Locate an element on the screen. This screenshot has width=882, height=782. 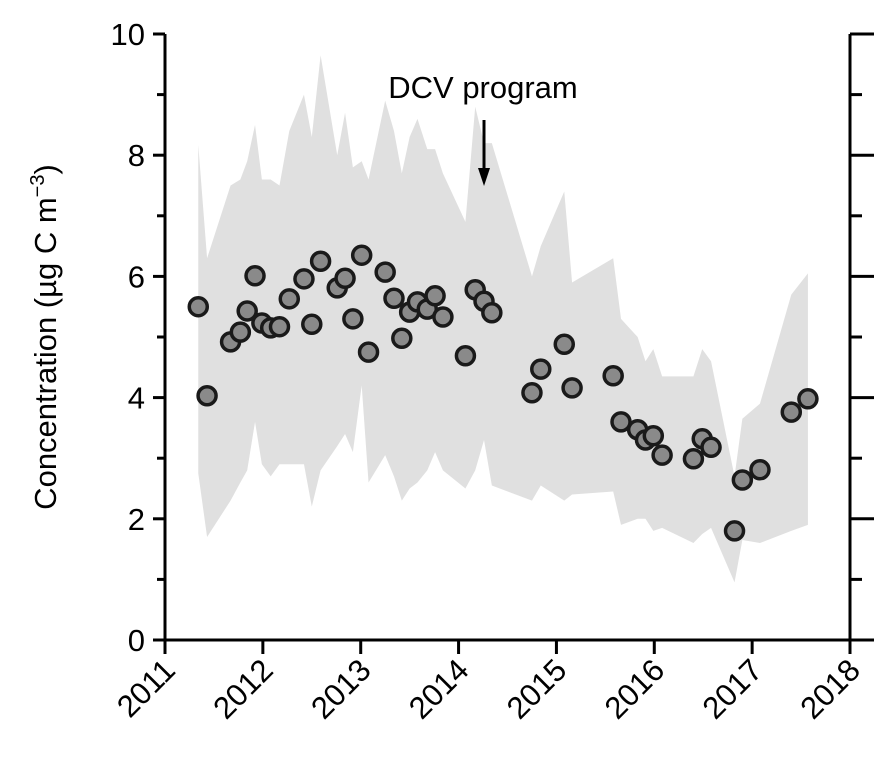
x-tick-label: 2014 is located at coordinates (439, 689).